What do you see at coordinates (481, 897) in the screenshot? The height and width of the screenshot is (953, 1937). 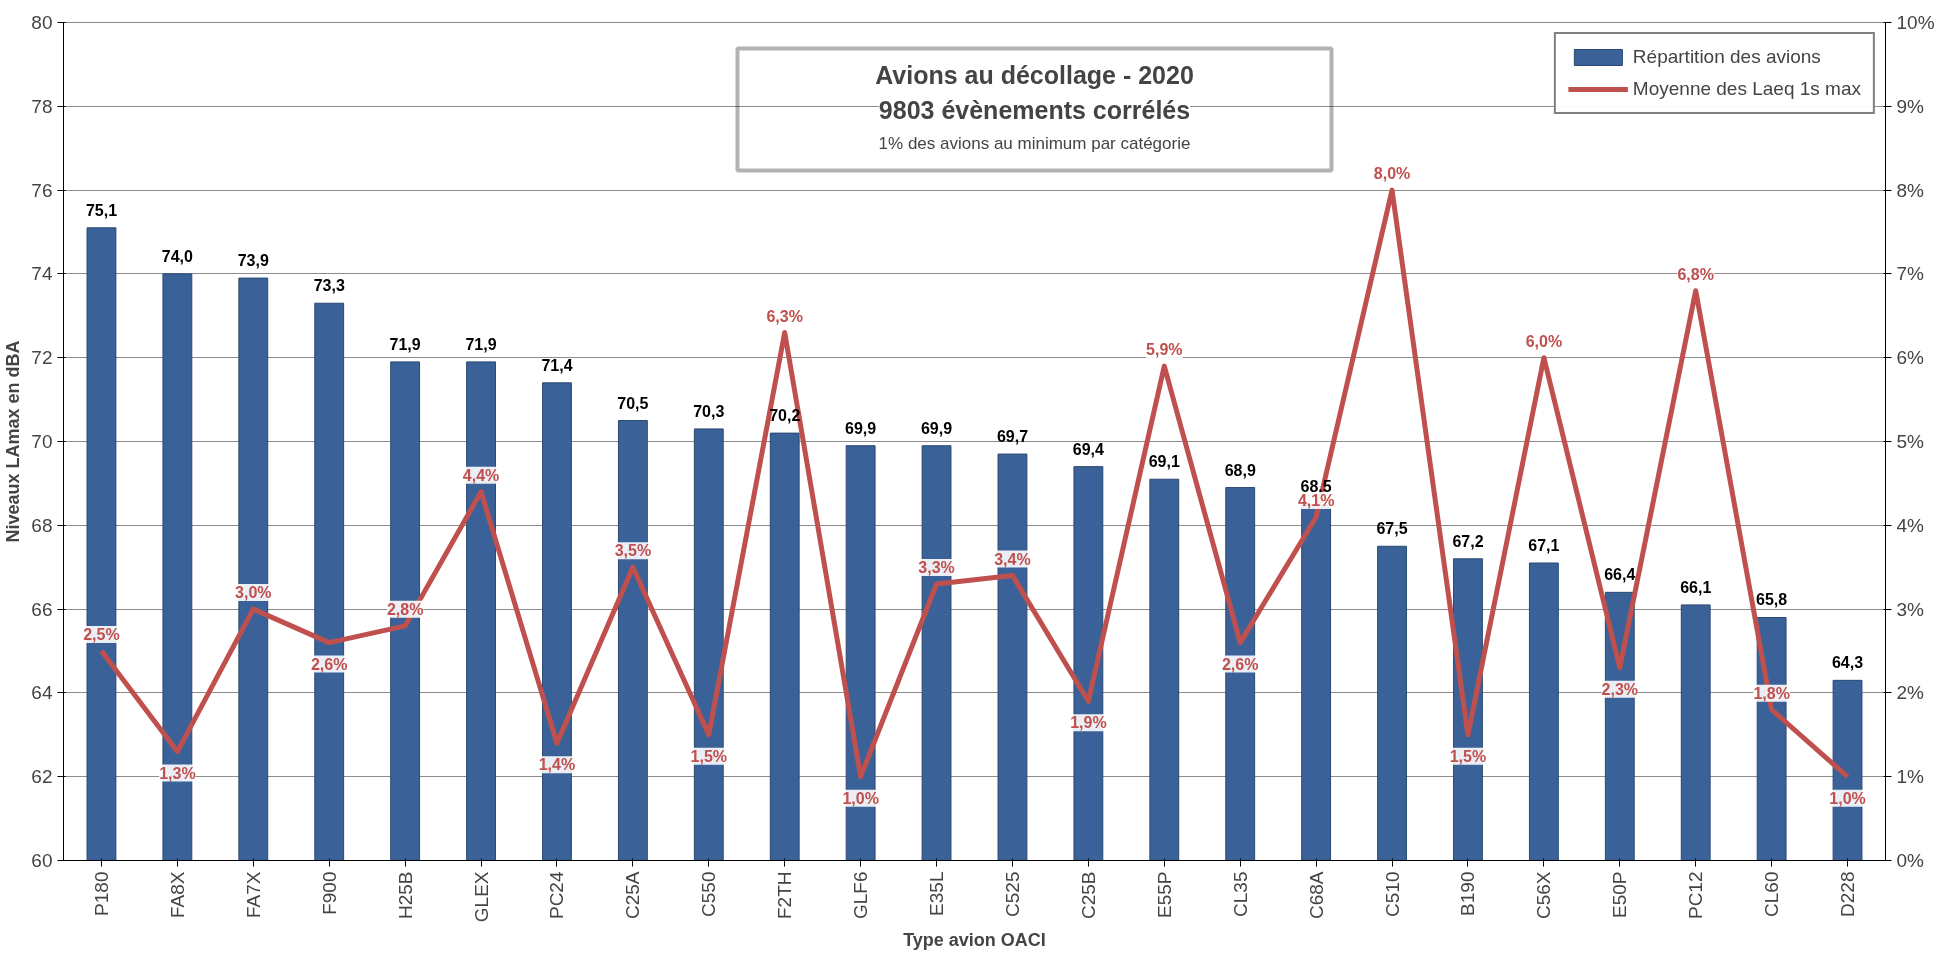 I see `x-tick-label: GLEX` at bounding box center [481, 897].